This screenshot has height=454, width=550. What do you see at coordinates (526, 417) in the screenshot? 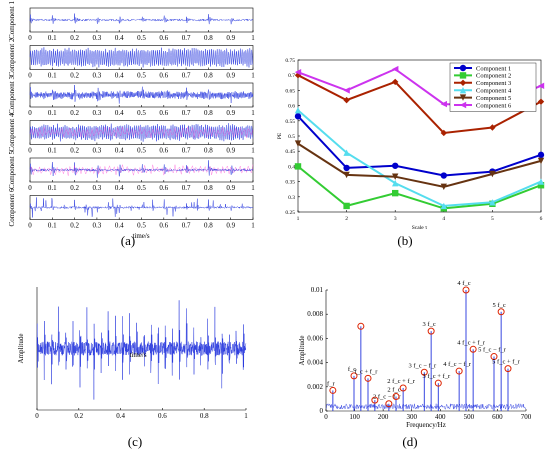
I see `x-tick-label: 700` at bounding box center [526, 417].